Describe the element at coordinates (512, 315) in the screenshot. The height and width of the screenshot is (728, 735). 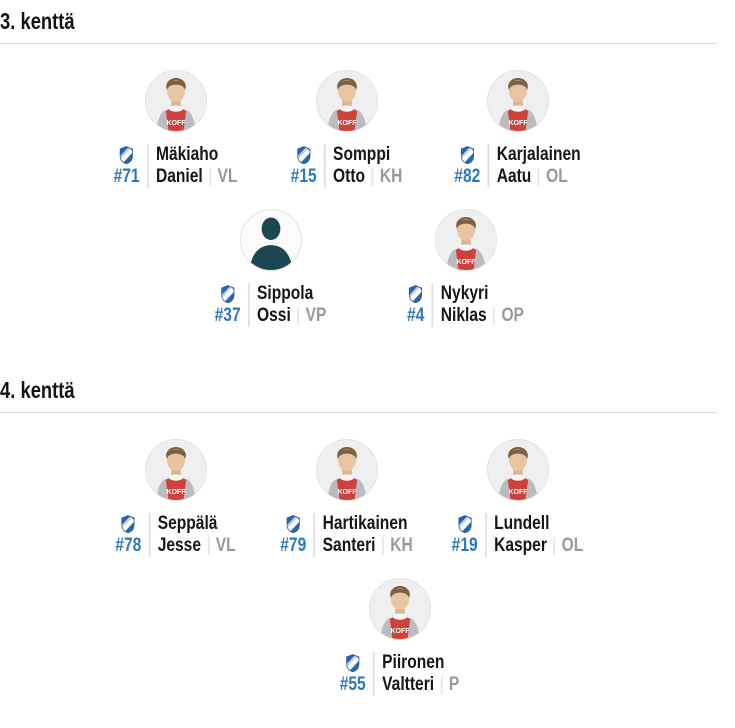
I see `position-label: OP` at that location.